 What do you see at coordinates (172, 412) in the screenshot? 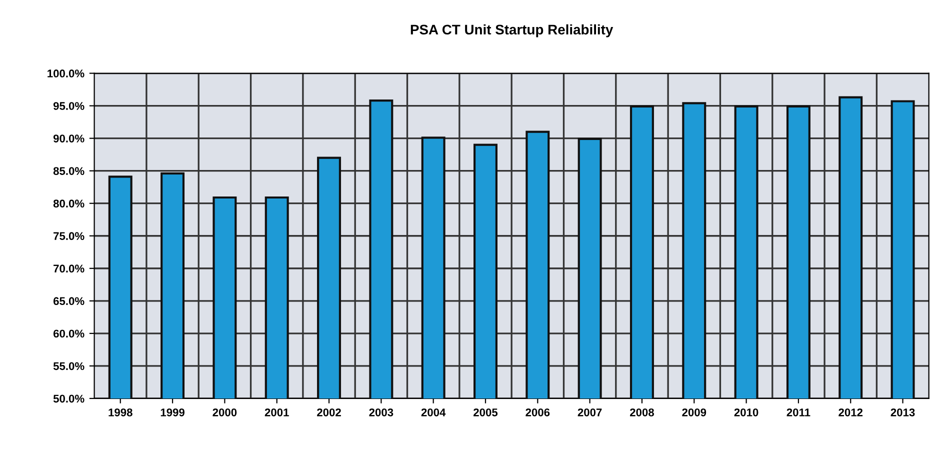
I see `x-tick-label: 1999` at bounding box center [172, 412].